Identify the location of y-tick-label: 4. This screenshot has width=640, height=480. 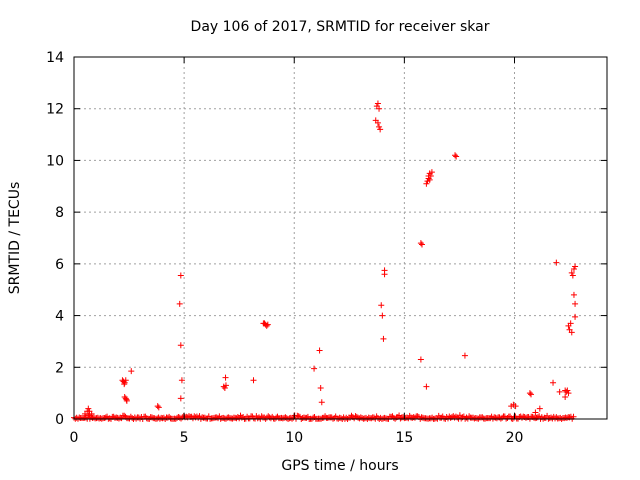
(59, 317).